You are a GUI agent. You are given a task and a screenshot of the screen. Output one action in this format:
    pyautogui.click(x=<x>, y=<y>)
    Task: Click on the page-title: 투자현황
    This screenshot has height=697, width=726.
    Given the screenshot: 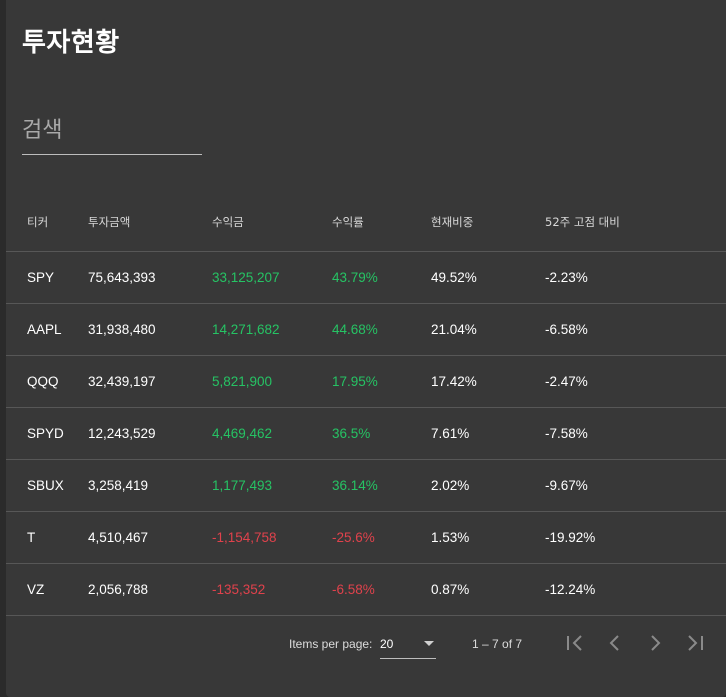 What is the action you would take?
    pyautogui.click(x=71, y=43)
    